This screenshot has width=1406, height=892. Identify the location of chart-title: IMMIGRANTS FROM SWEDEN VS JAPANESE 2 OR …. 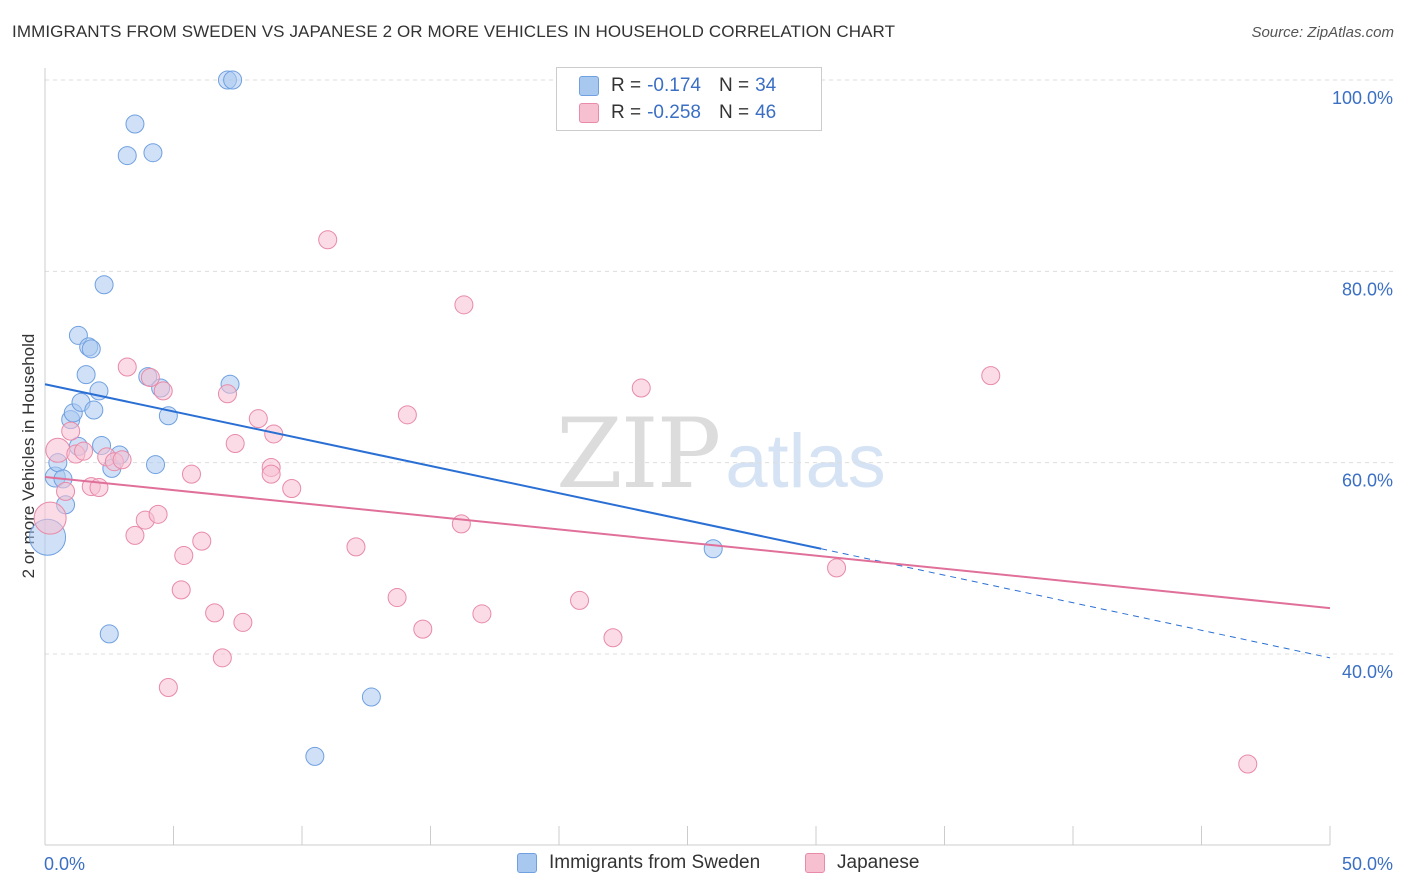
(454, 31).